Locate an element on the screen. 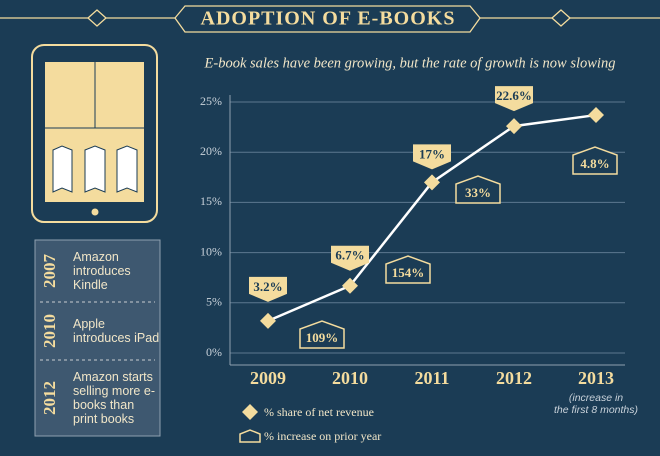 The width and height of the screenshot is (660, 456). x-tick-label: 2013 is located at coordinates (596, 378).